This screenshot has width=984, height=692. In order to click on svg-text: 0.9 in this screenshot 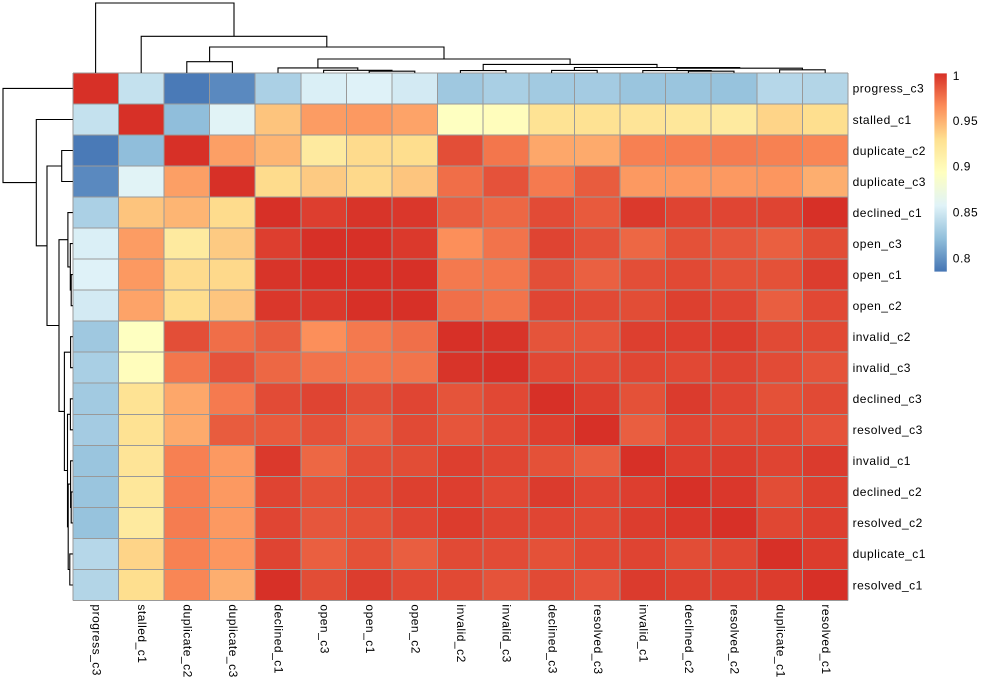, I will do `click(962, 167)`.